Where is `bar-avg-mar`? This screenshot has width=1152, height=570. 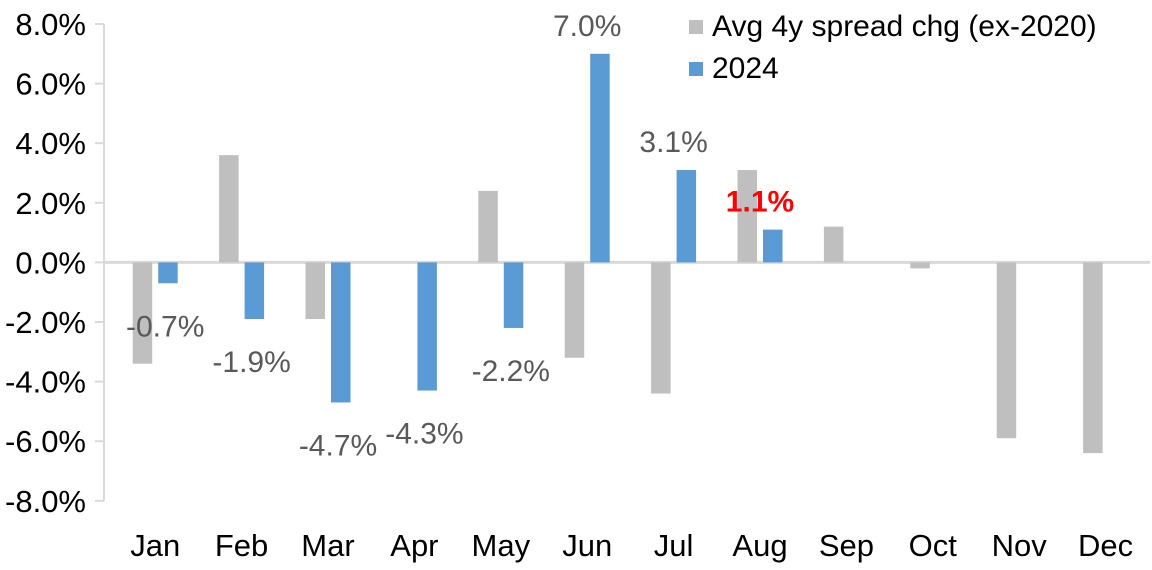 bar-avg-mar is located at coordinates (315, 291).